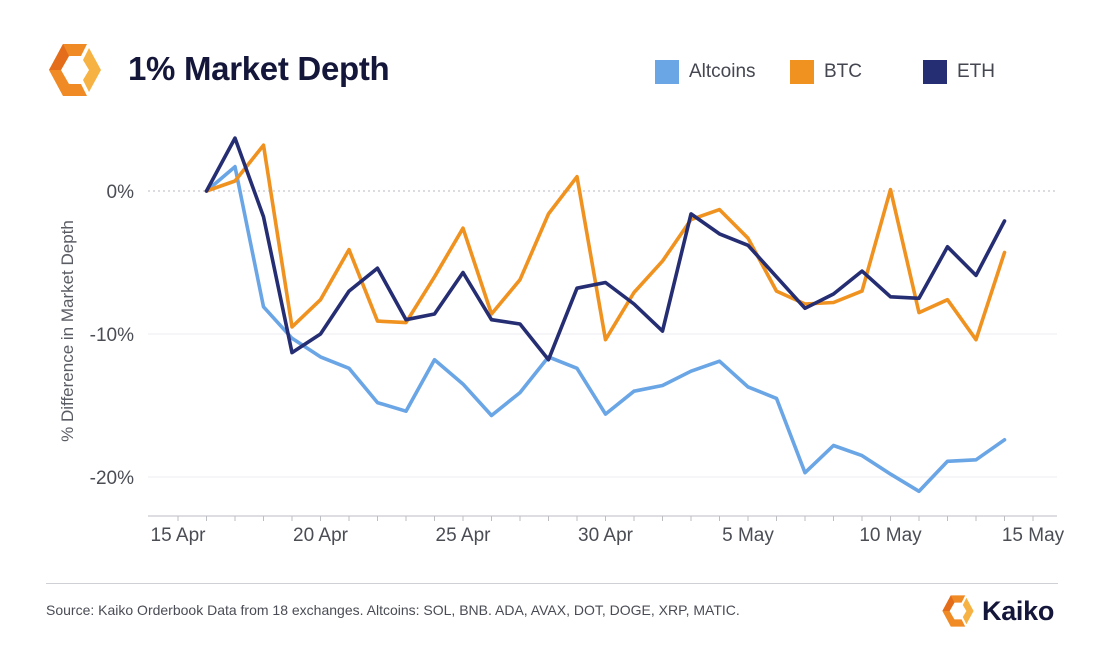 Image resolution: width=1100 pixels, height=657 pixels. I want to click on legend-swatch-eth, so click(935, 72).